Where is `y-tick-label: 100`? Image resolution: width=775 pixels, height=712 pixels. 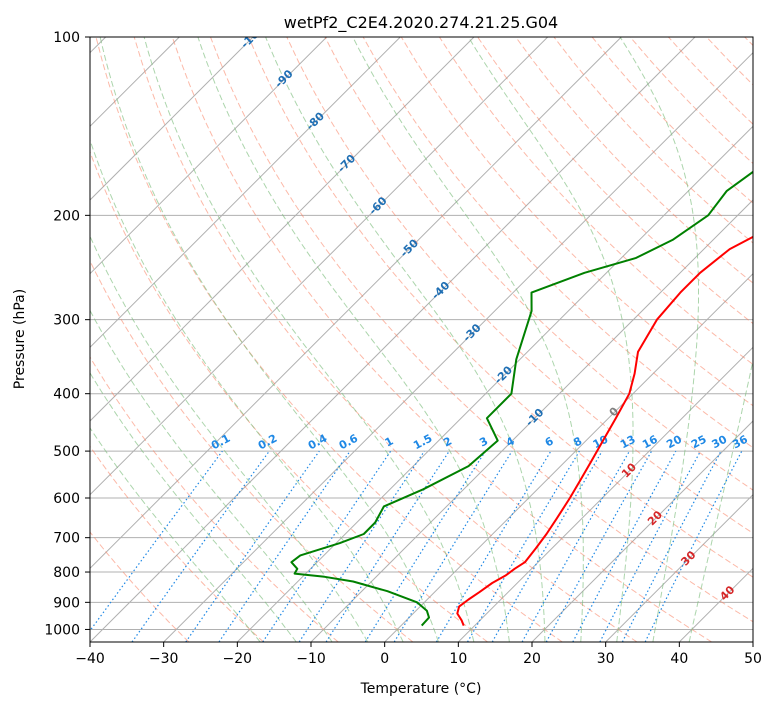 y-tick-label: 100 is located at coordinates (66, 38).